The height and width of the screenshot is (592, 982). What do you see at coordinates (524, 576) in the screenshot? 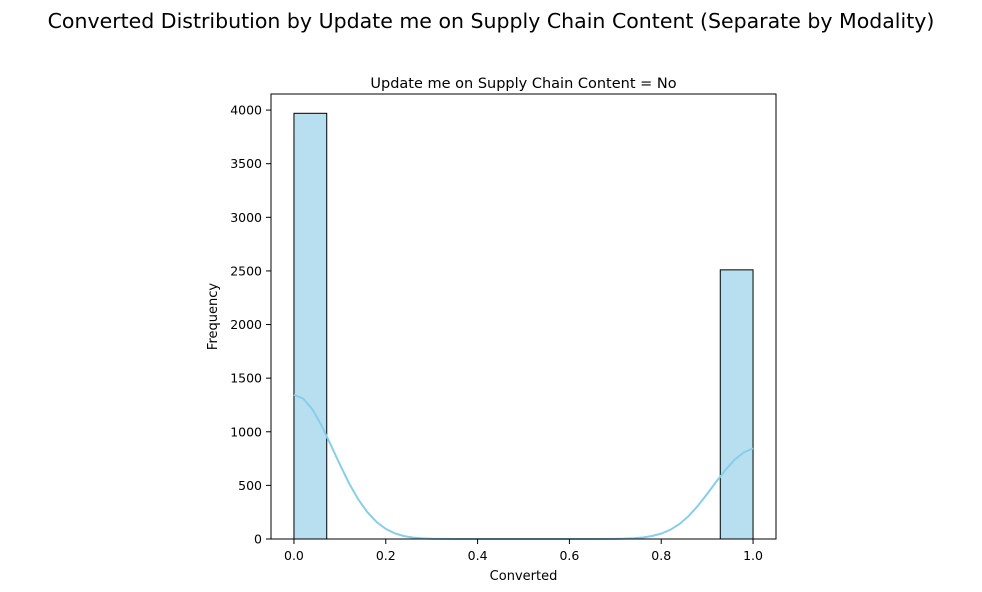
I see `x-axis-label: Converted` at bounding box center [524, 576].